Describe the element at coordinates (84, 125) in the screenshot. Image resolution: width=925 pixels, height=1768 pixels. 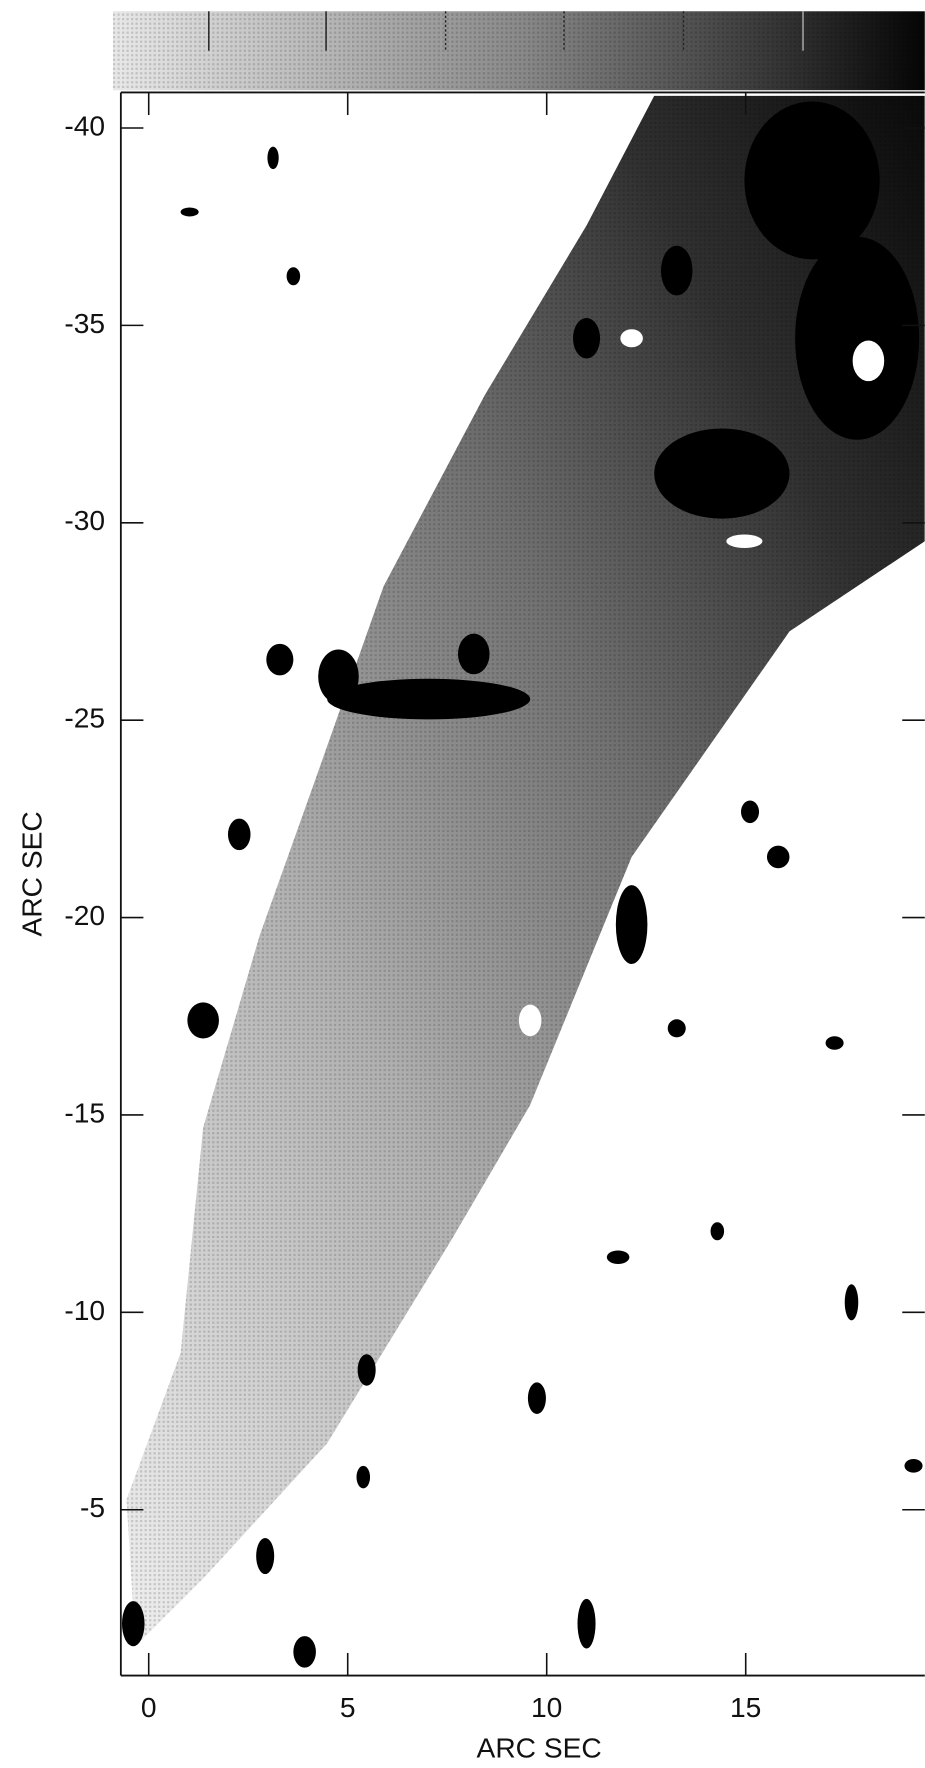
I see `y-tick-label: -40` at that location.